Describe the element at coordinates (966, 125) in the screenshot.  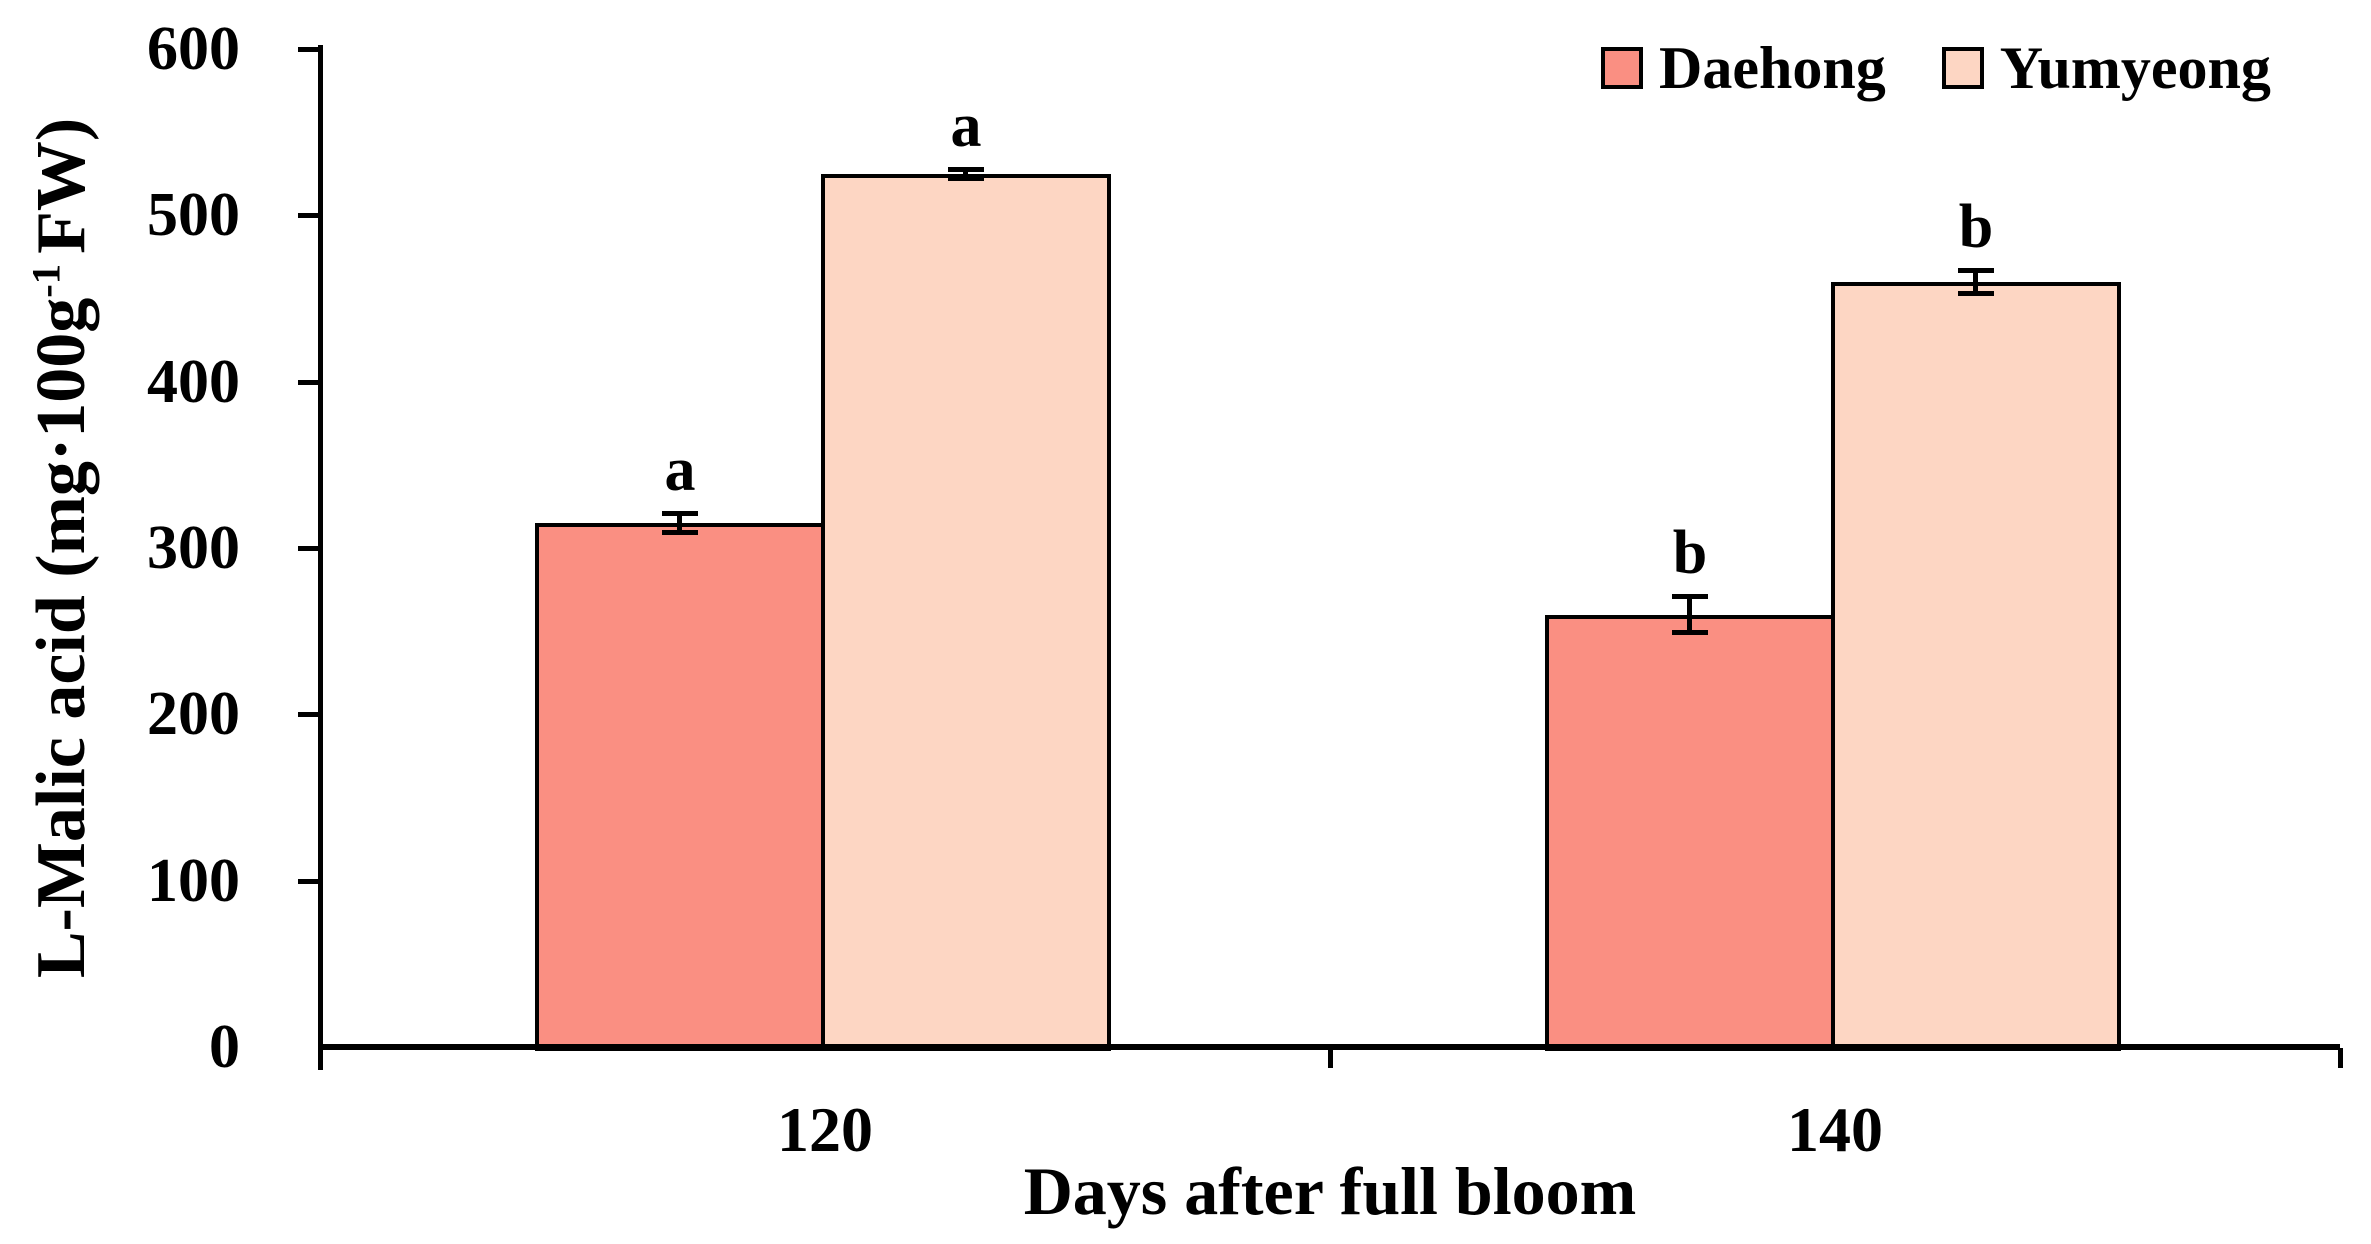
I see `significance-letter-yumyeong-120: a` at that location.